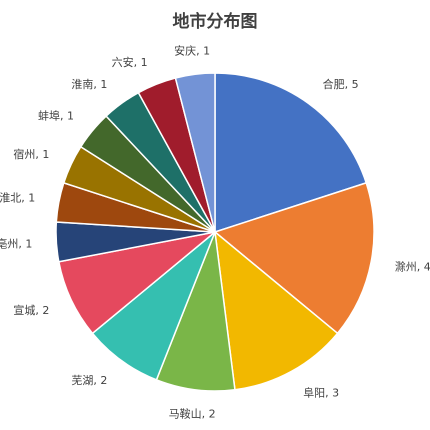 Image resolution: width=430 pixels, height=430 pixels. I want to click on slice-label-10: 蚌埠, 1, so click(56, 115).